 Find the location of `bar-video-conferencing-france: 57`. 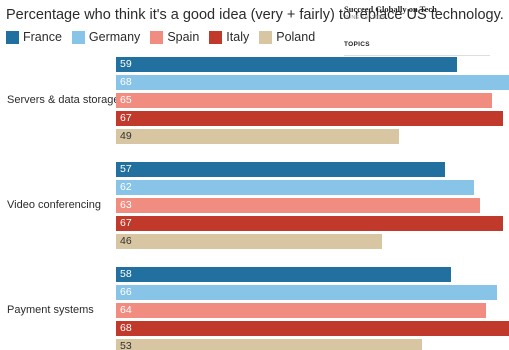

bar-video-conferencing-france: 57 is located at coordinates (281, 169).